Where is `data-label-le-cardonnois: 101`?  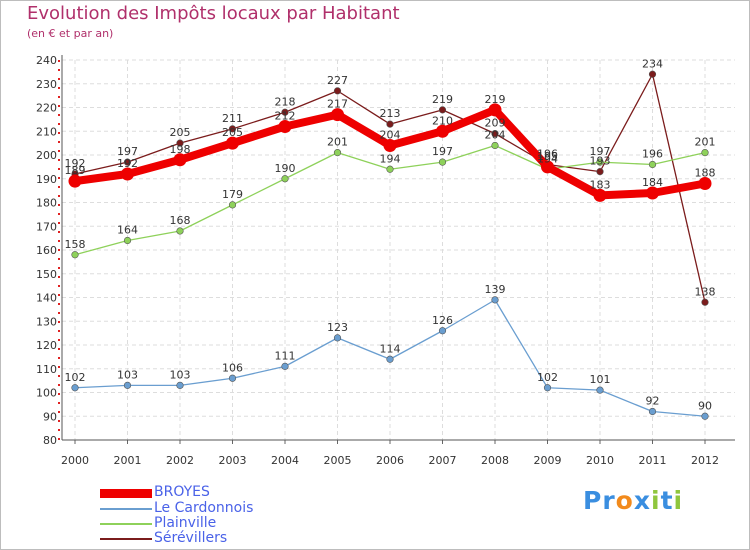
data-label-le-cardonnois: 101 is located at coordinates (600, 379).